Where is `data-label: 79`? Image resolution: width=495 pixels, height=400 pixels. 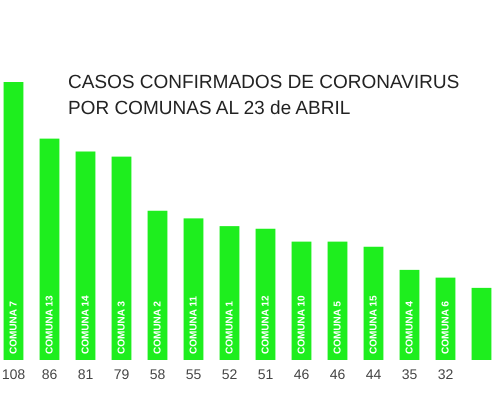
data-label: 79 is located at coordinates (122, 374).